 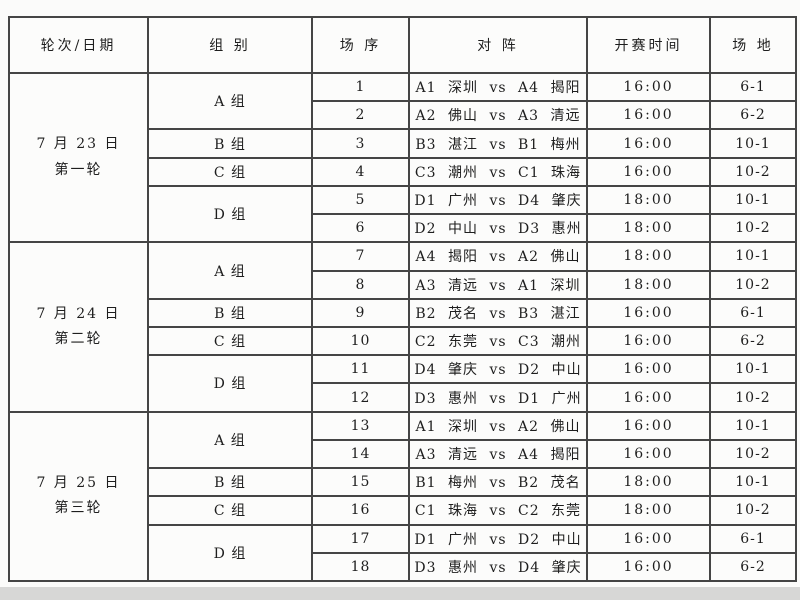 I want to click on matchup-cell: A3 清远 vs A4 揭阳, so click(x=498, y=454).